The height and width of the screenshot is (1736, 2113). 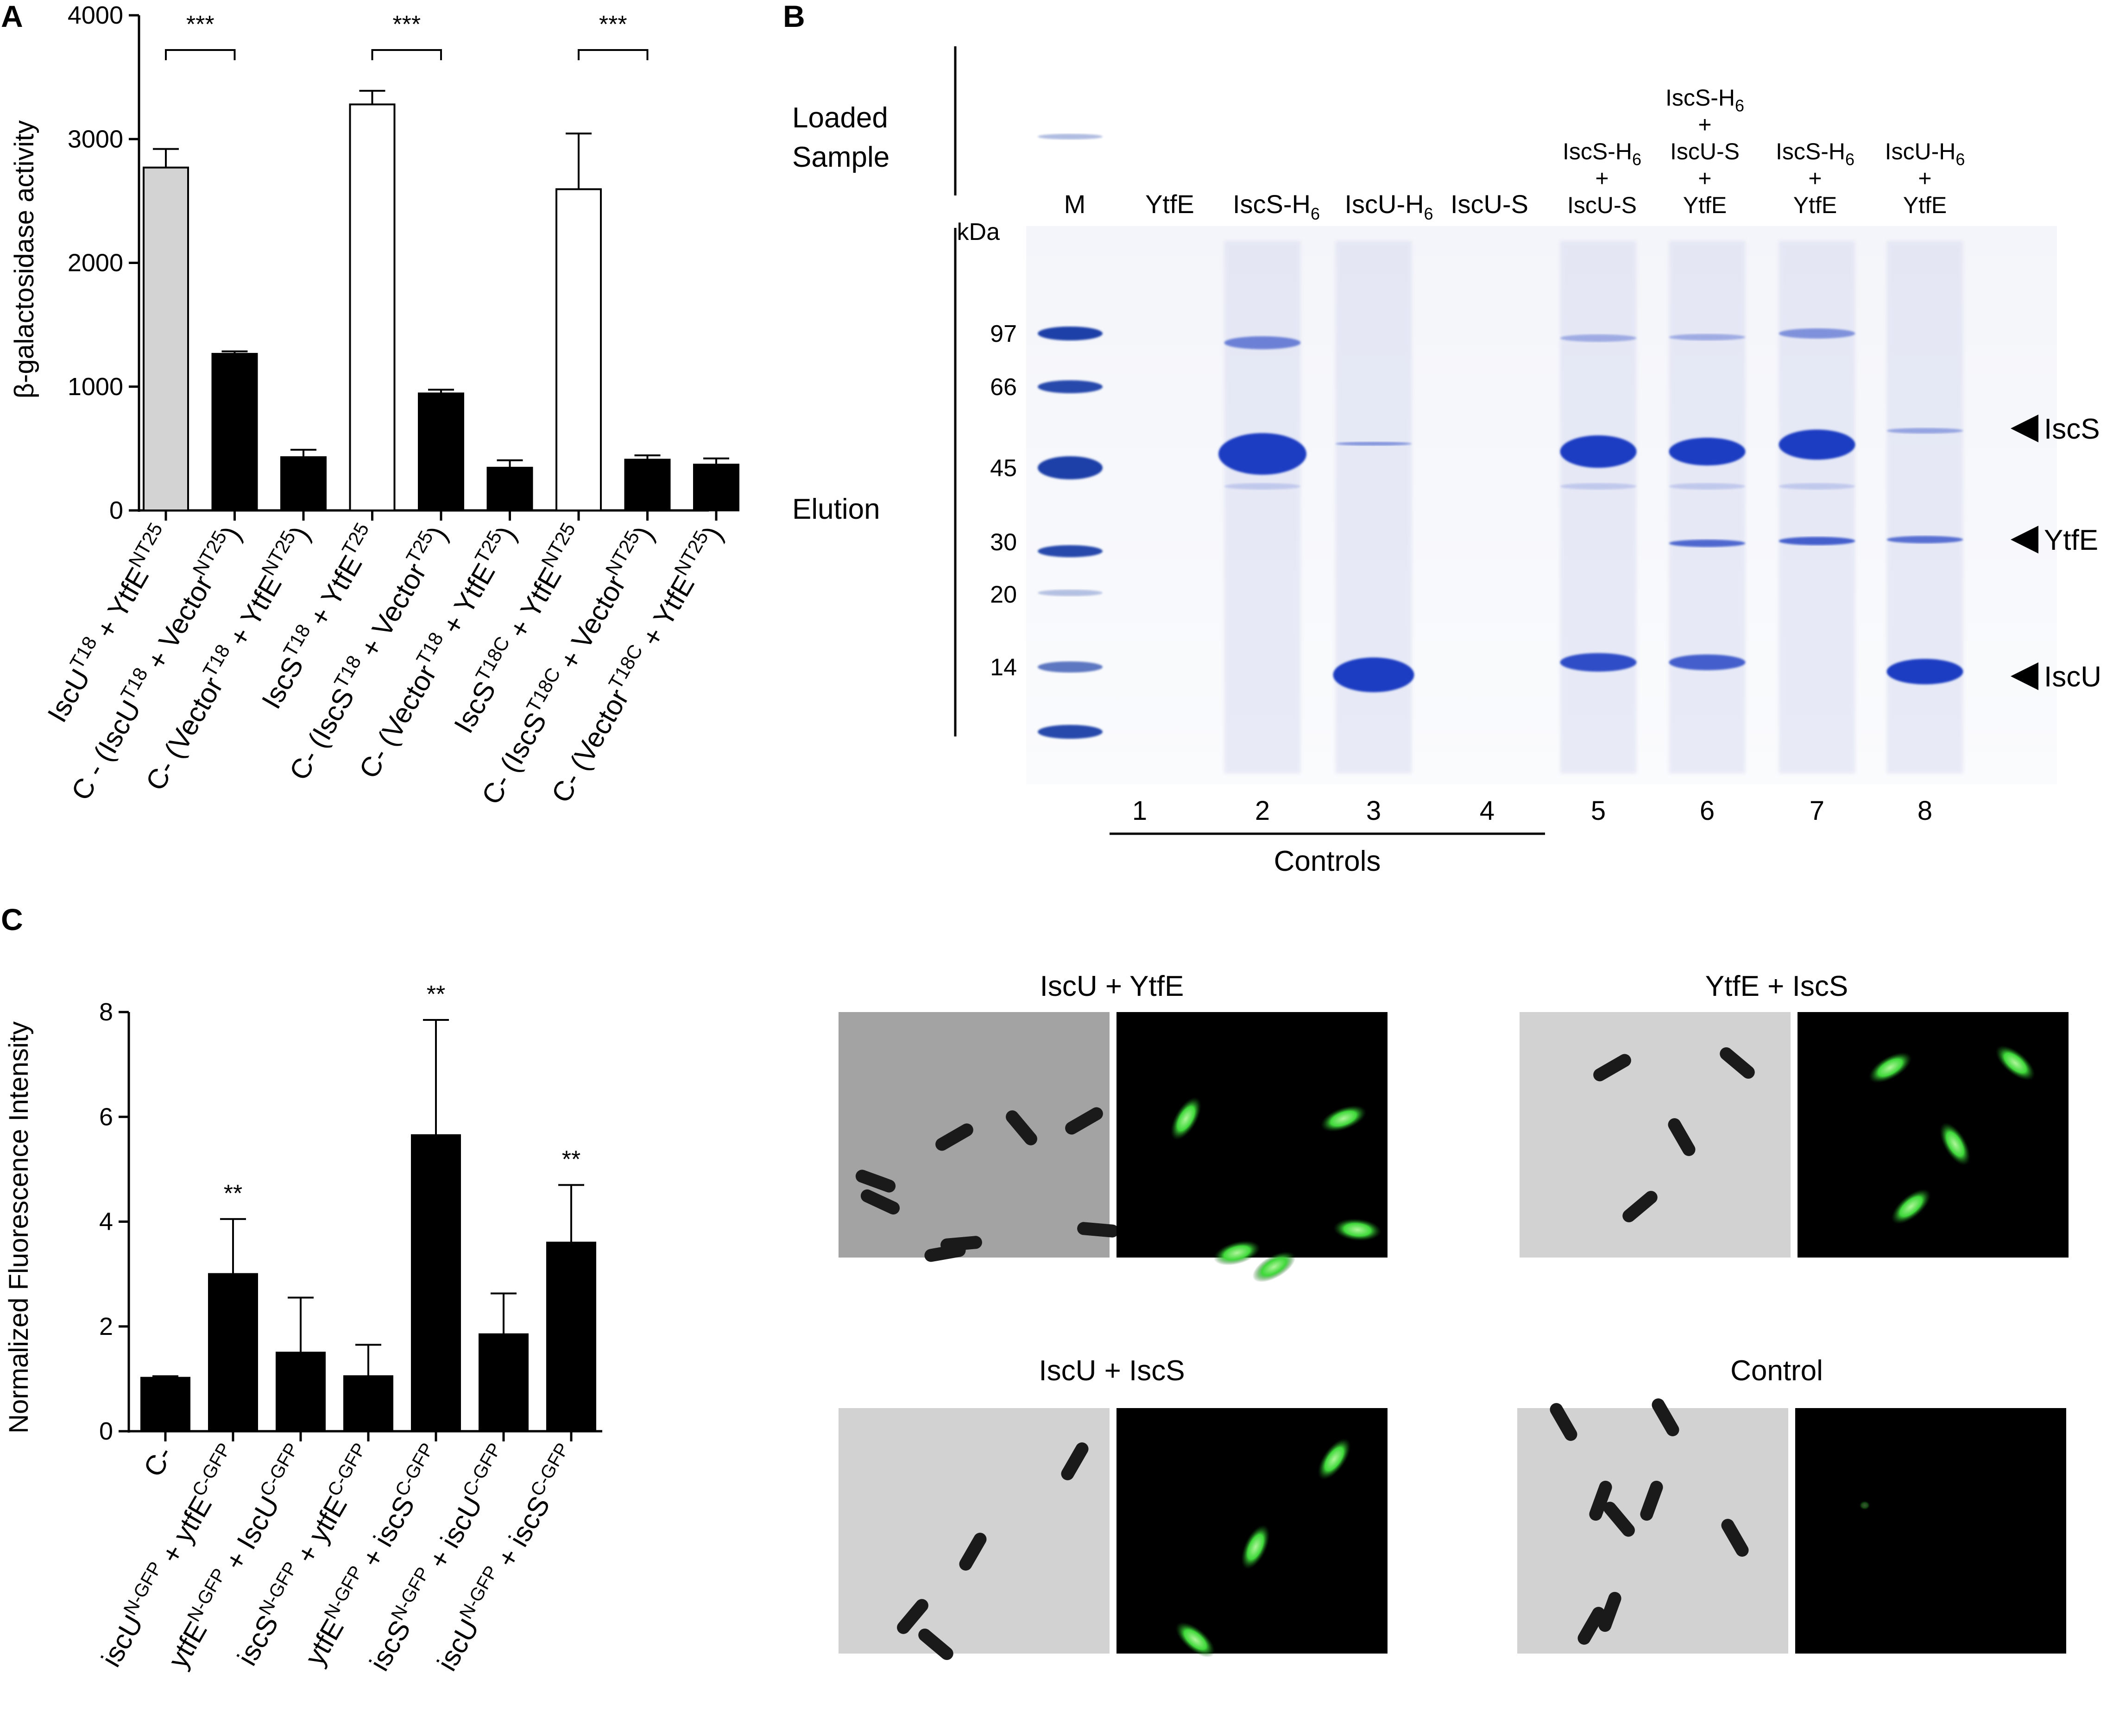 I want to click on marker-kda-label: 97, so click(x=1003, y=334).